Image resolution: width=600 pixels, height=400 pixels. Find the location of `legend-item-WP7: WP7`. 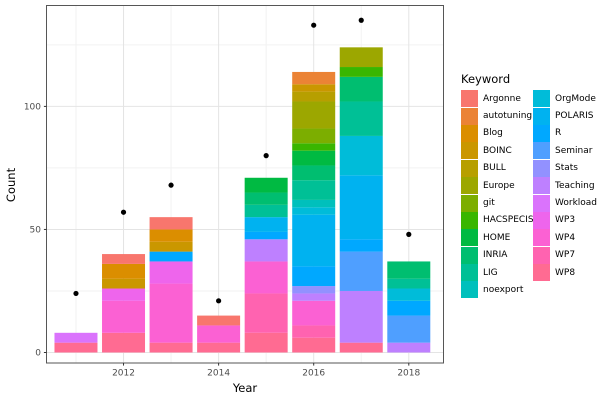

legend-item-WP7: WP7 is located at coordinates (565, 255).